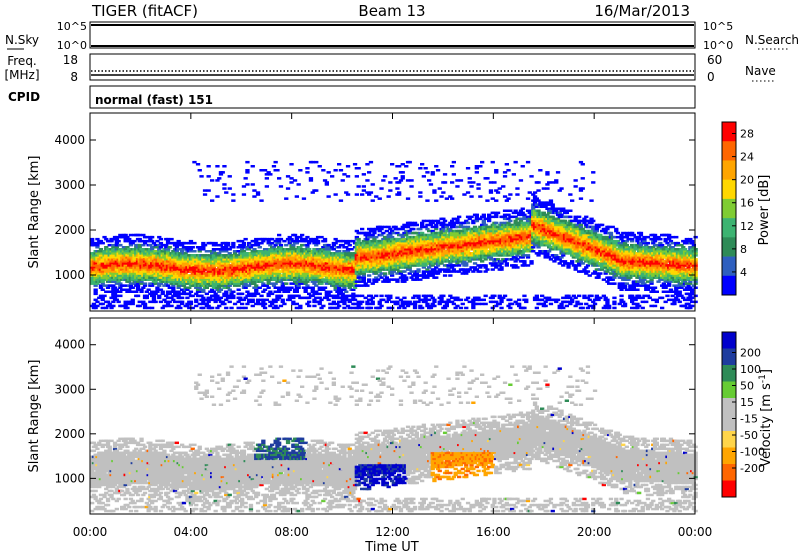  I want to click on cpid-value: normal (fast) 151, so click(154, 100).